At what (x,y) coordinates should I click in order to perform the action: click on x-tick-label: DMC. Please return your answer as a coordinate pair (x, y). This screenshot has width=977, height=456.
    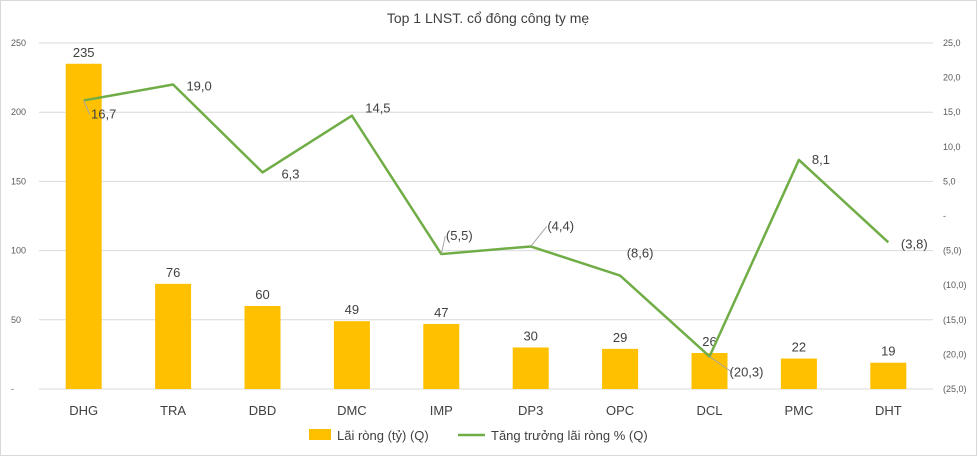
    Looking at the image, I should click on (352, 410).